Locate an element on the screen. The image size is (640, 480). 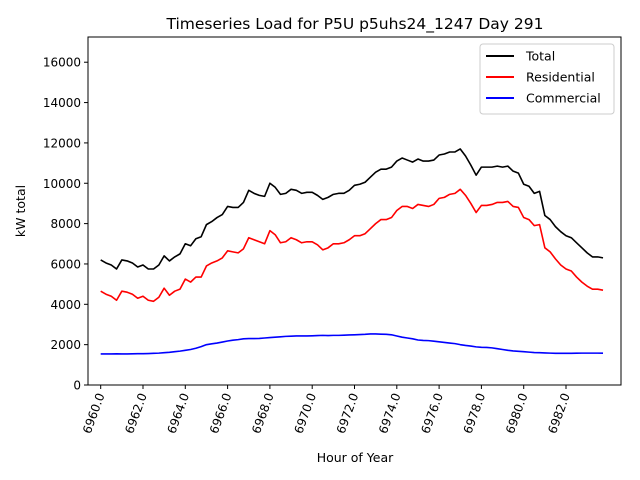
legend-label-total: Total is located at coordinates (540, 56).